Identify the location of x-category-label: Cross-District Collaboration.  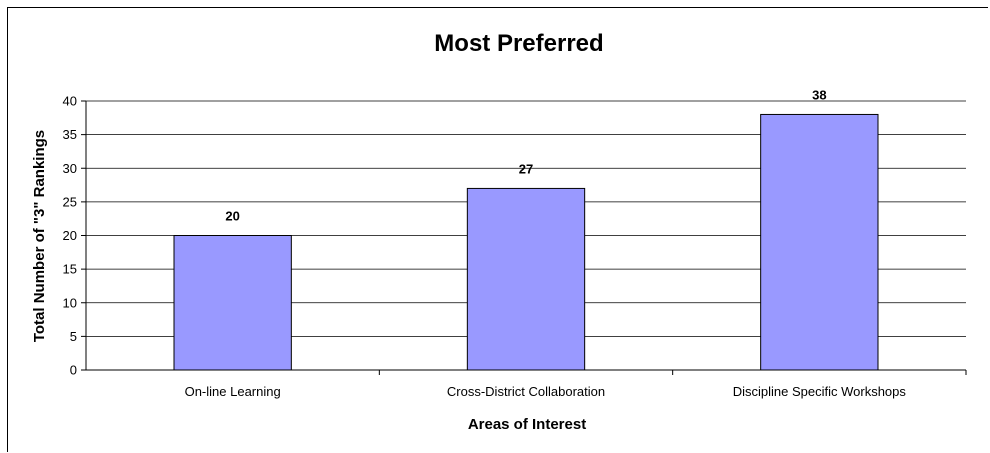
(526, 391).